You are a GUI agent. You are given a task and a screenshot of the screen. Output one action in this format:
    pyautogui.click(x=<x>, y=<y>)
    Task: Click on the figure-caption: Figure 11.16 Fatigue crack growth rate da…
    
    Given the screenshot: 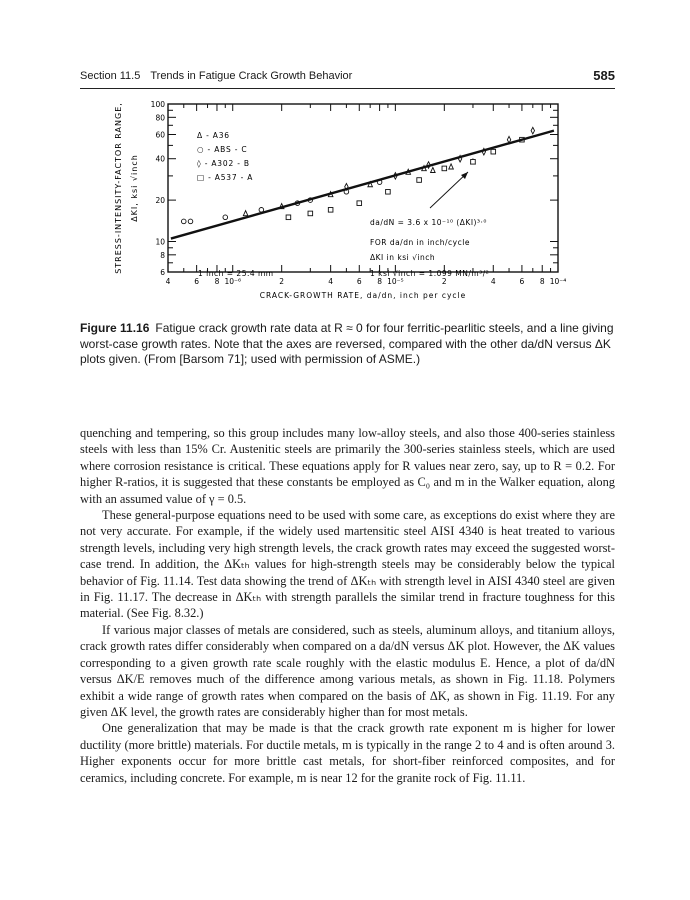 What is the action you would take?
    pyautogui.click(x=350, y=344)
    